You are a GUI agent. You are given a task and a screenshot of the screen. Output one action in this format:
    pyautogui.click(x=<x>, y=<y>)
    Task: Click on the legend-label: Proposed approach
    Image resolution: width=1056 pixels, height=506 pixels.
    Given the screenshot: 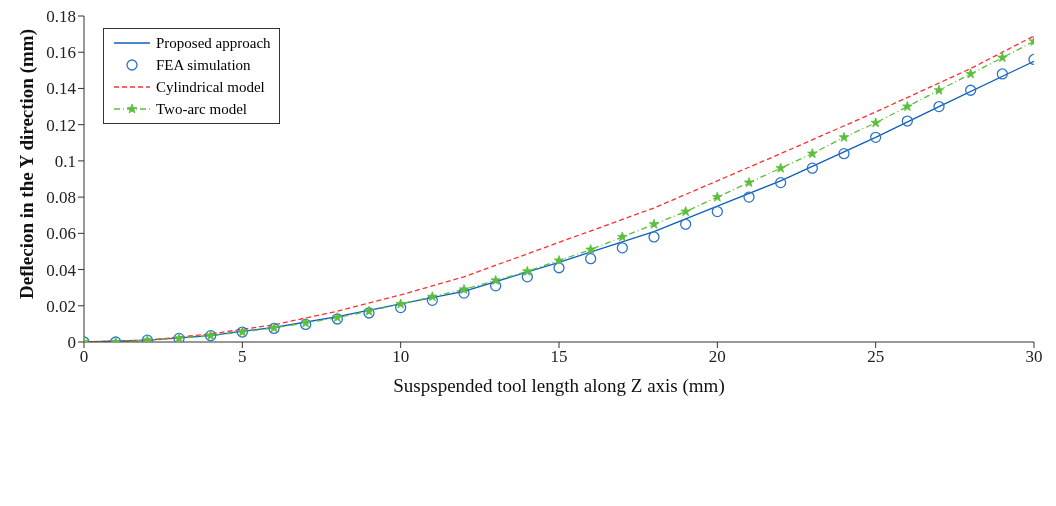 What is the action you would take?
    pyautogui.click(x=213, y=43)
    